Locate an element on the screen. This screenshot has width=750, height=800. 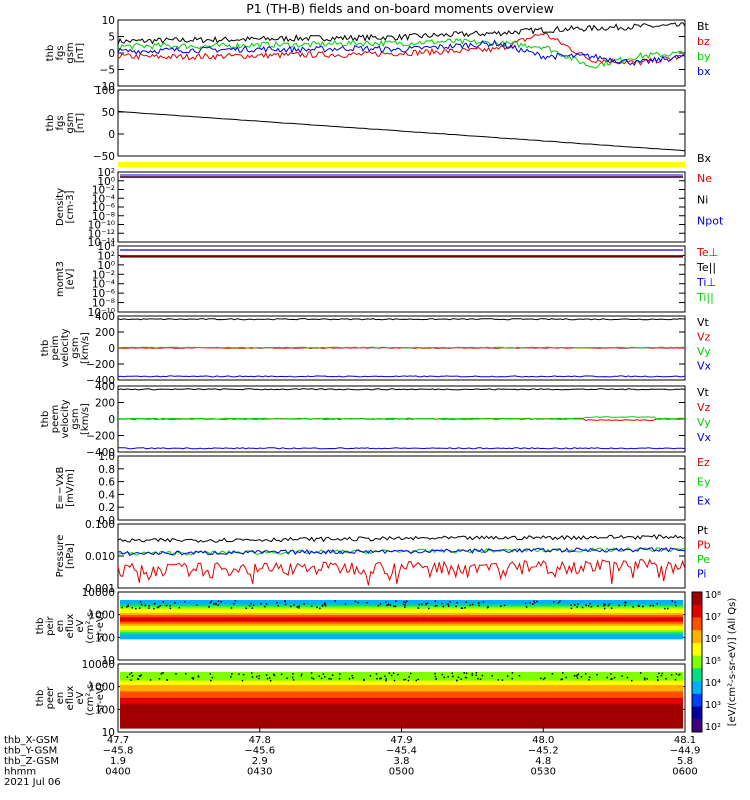
y-tick-label: −10 is located at coordinates (104, 87).